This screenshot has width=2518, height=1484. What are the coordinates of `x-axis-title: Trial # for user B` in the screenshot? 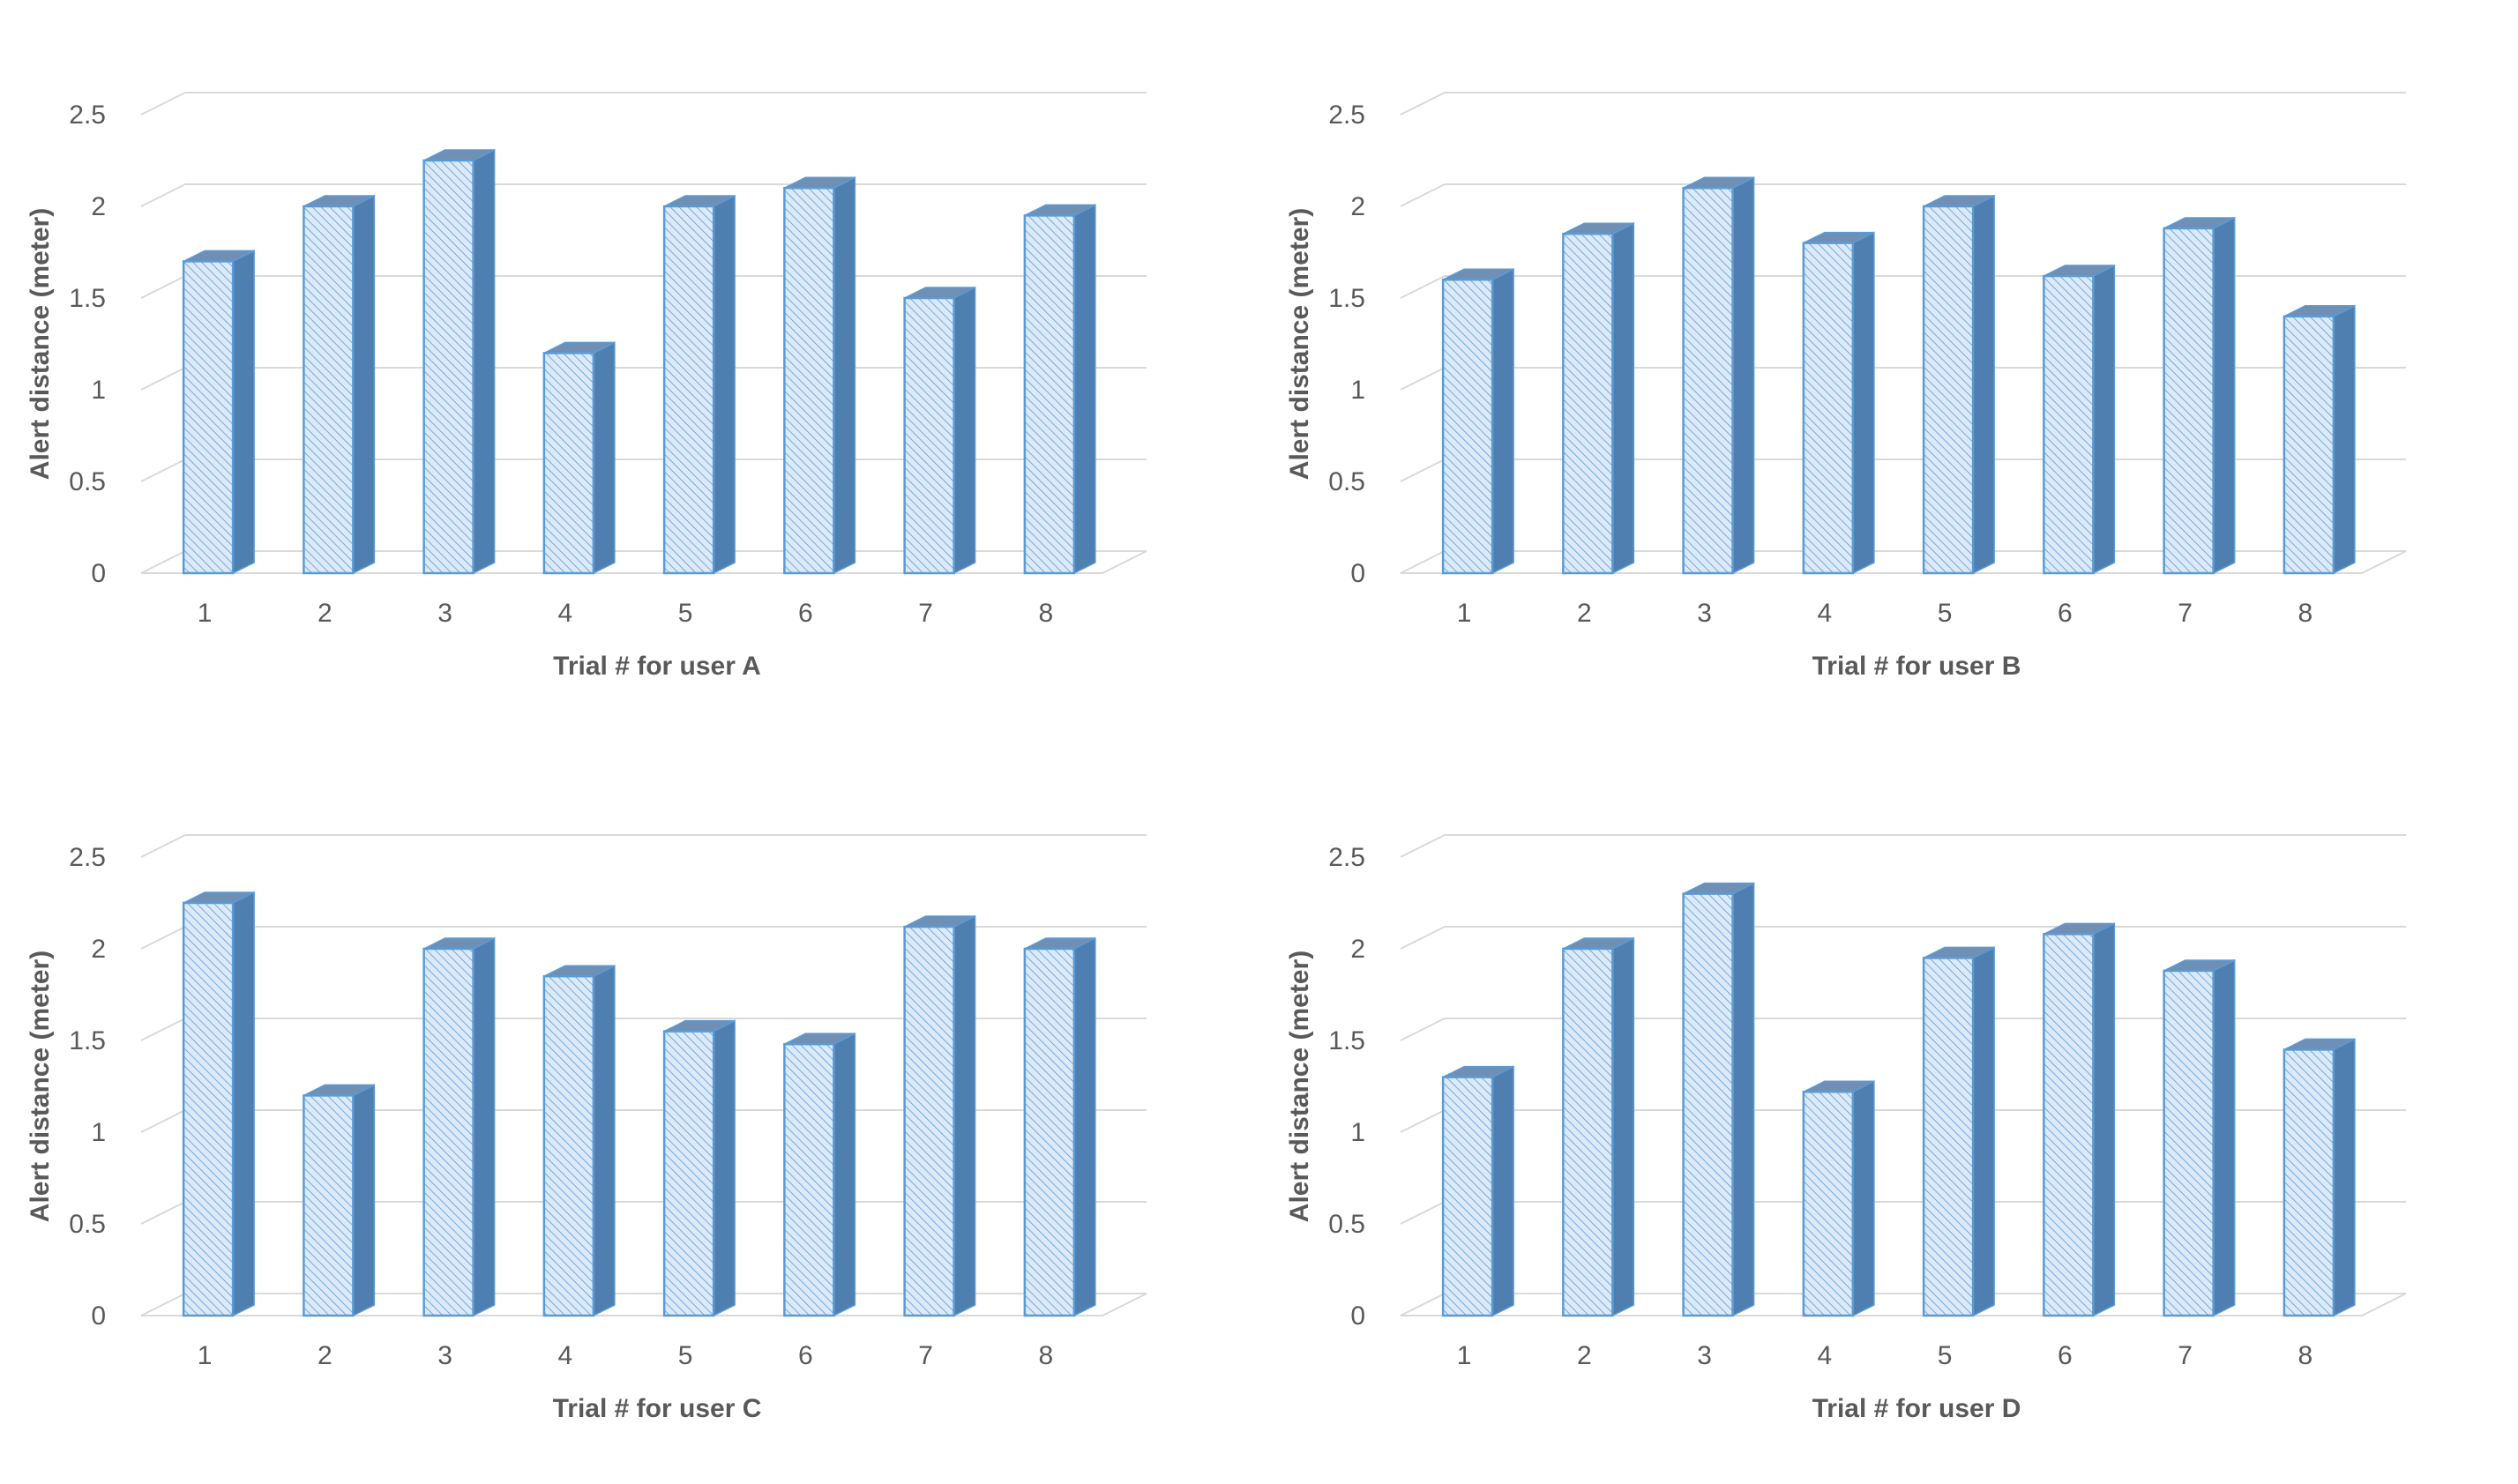 It's located at (1916, 667).